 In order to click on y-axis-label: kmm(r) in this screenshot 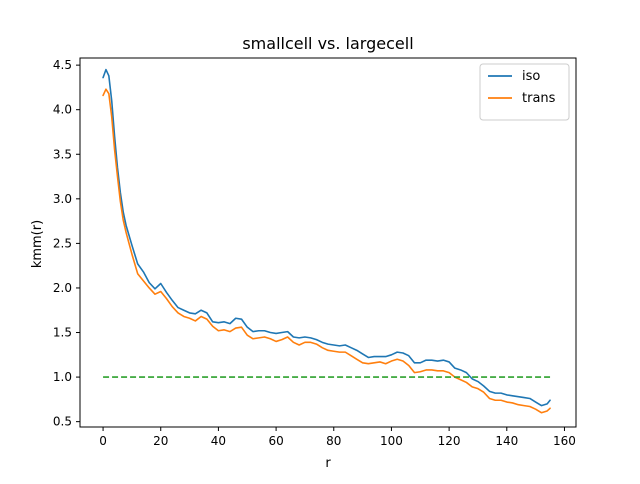, I will do `click(37, 244)`.